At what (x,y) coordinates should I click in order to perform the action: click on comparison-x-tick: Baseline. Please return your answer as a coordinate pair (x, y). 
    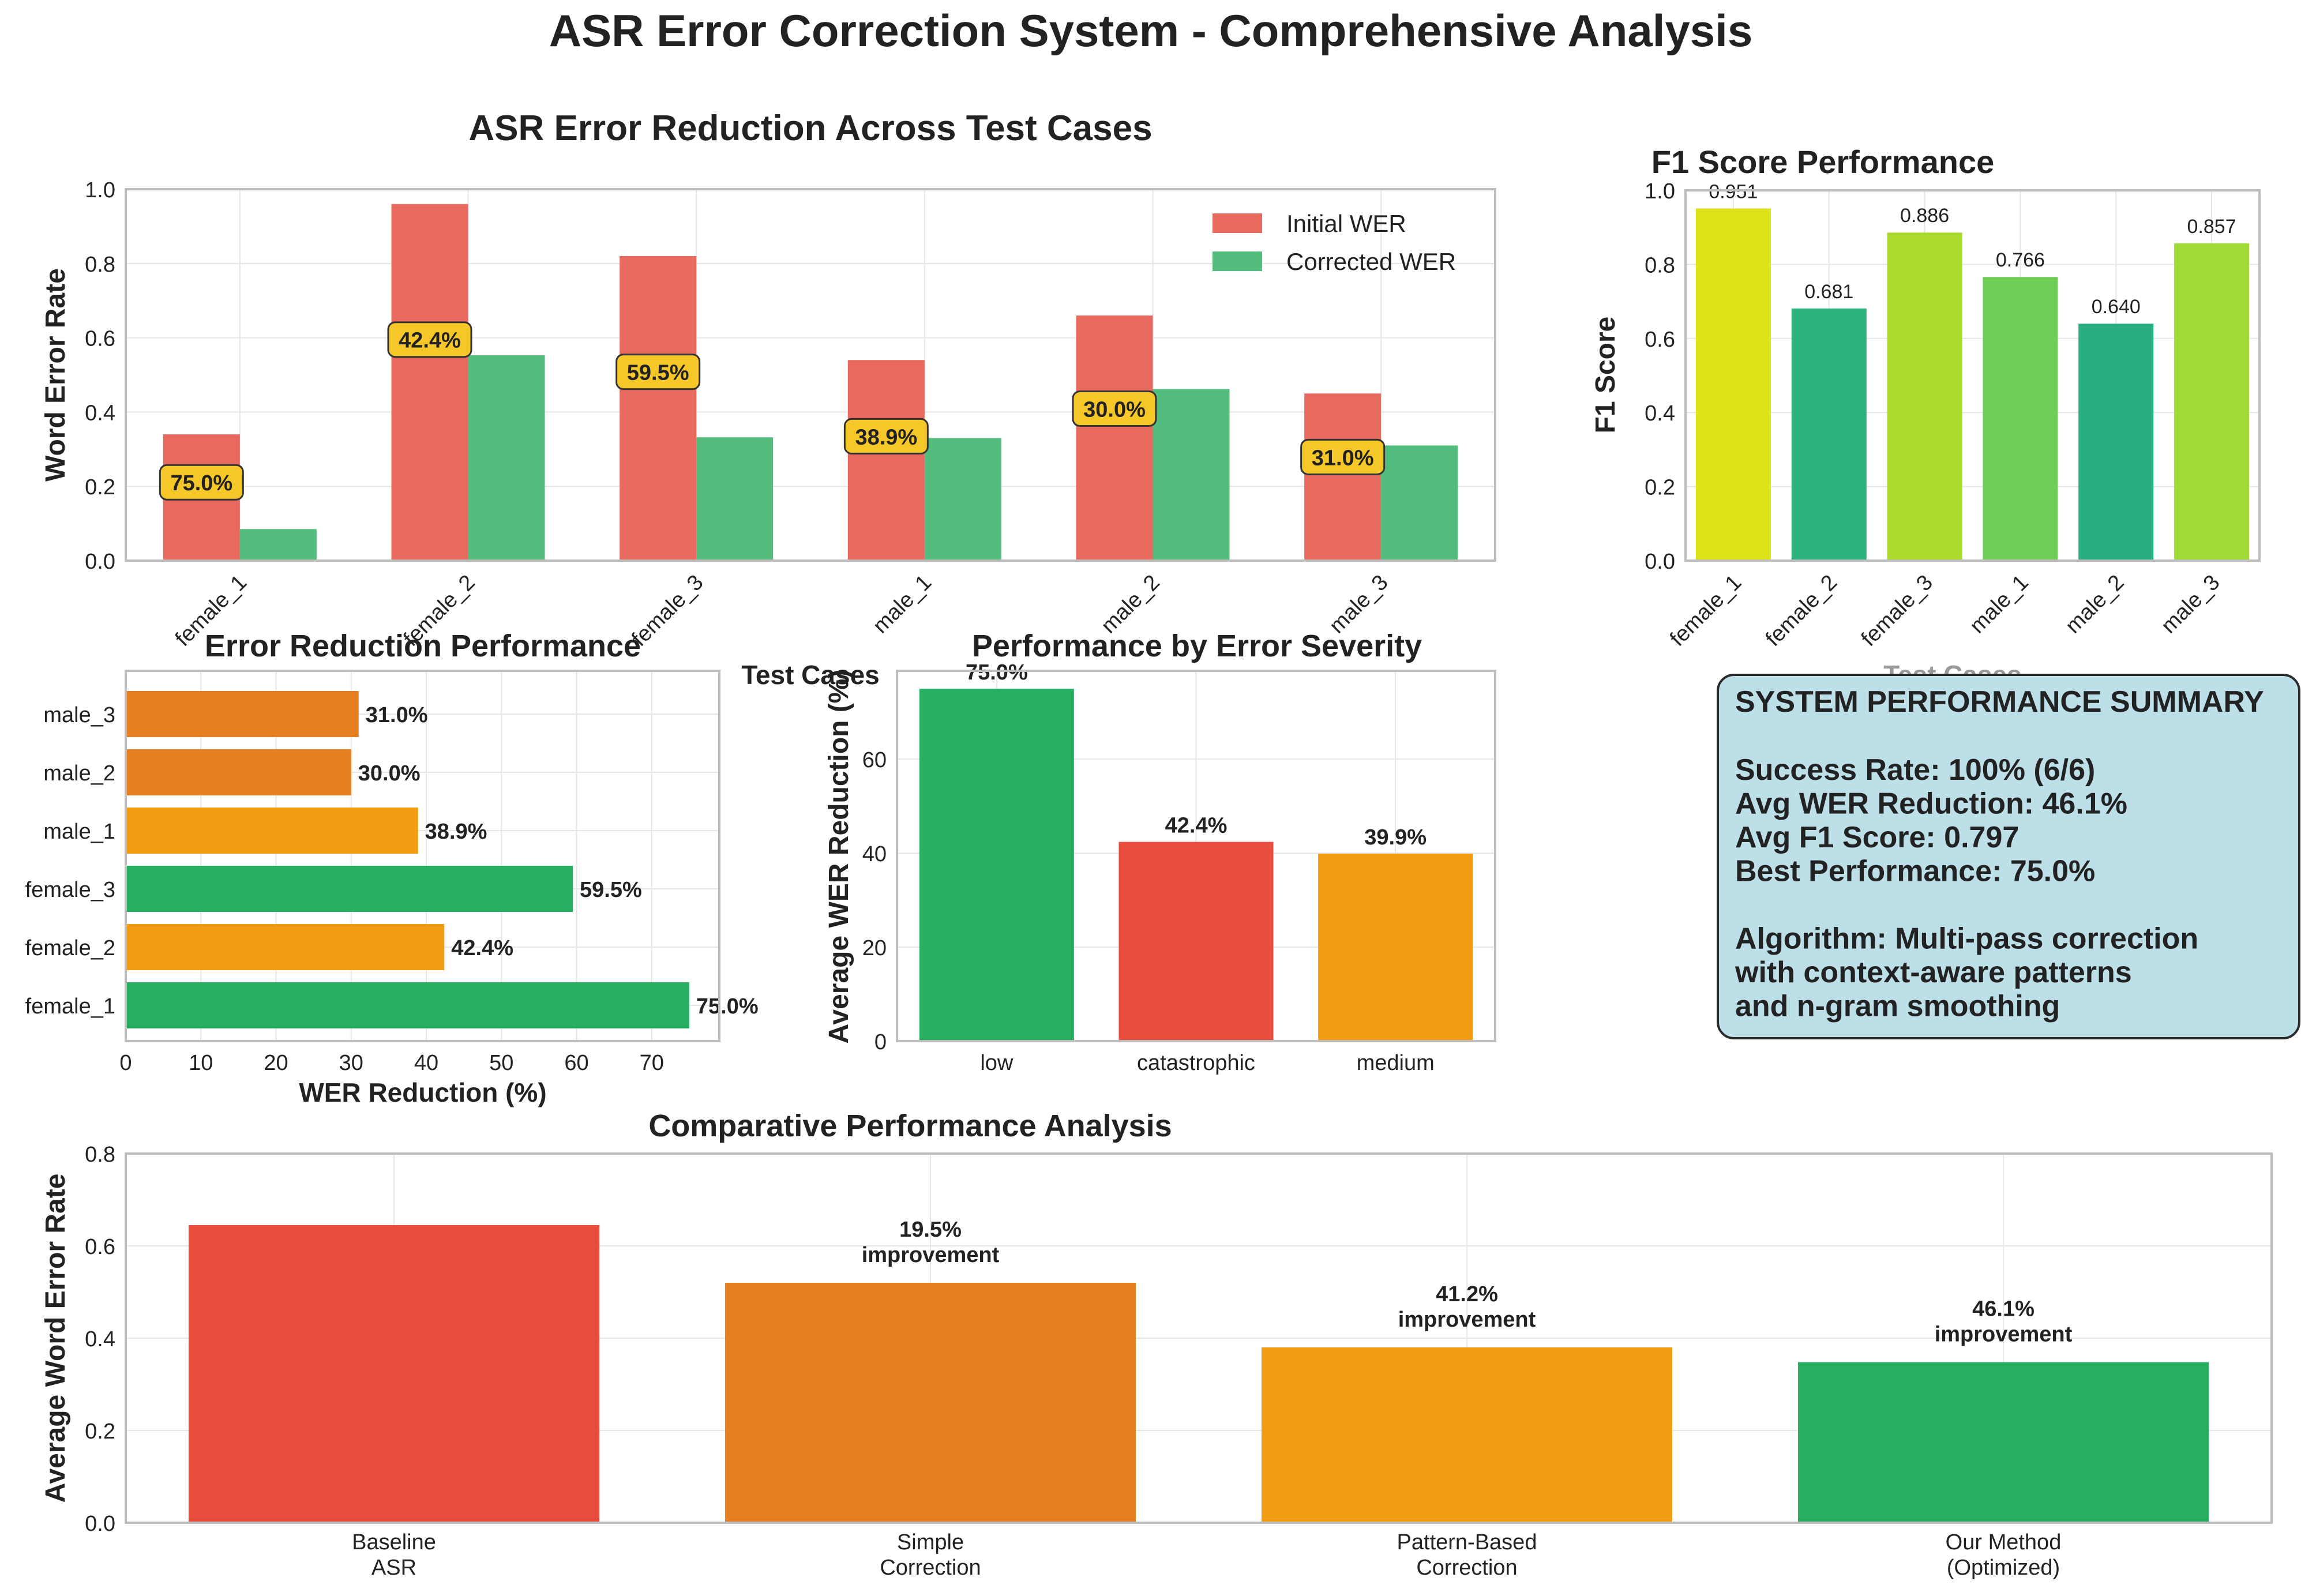
    Looking at the image, I should click on (394, 1542).